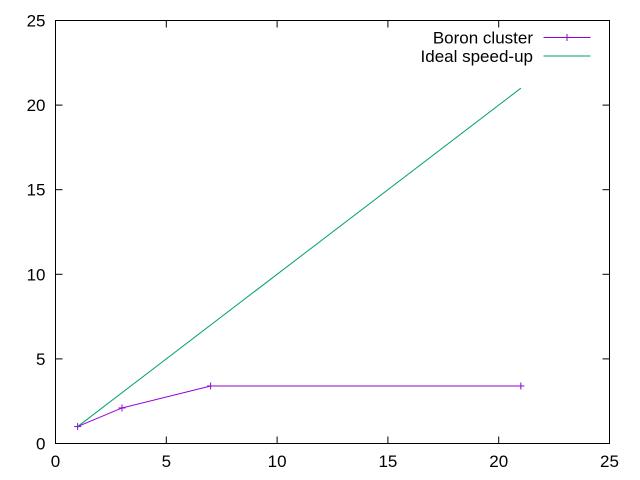 The image size is (640, 480). Describe the element at coordinates (166, 461) in the screenshot. I see `x-tick-label: 5` at that location.